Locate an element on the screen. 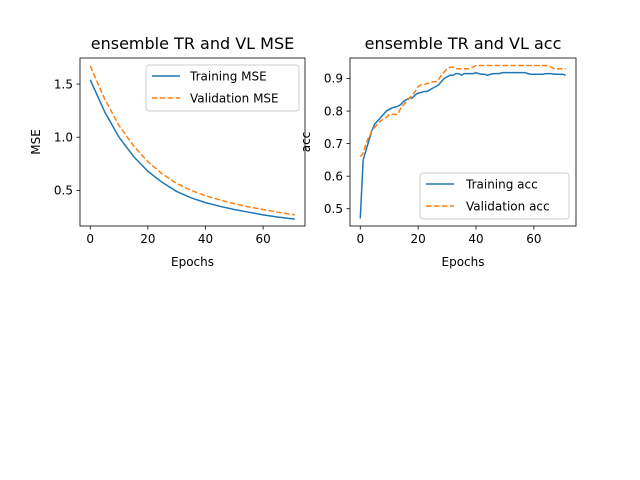 This screenshot has width=640, height=480. mse-plot-frame is located at coordinates (192, 142).